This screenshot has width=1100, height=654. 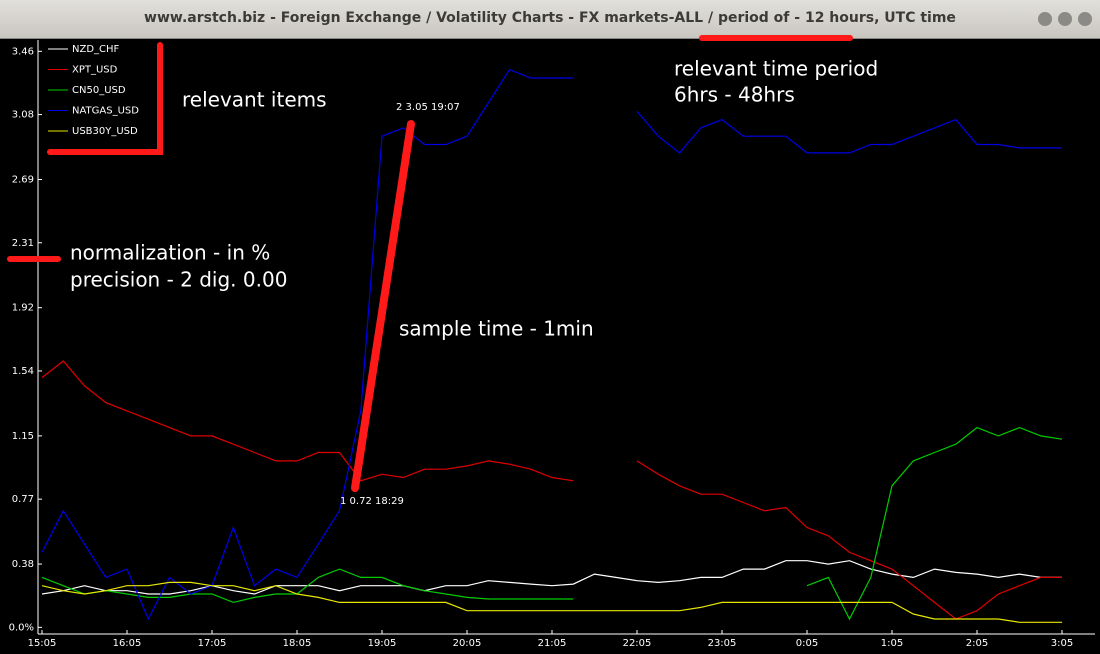 What do you see at coordinates (23, 180) in the screenshot?
I see `y-tick-label: 2.69` at bounding box center [23, 180].